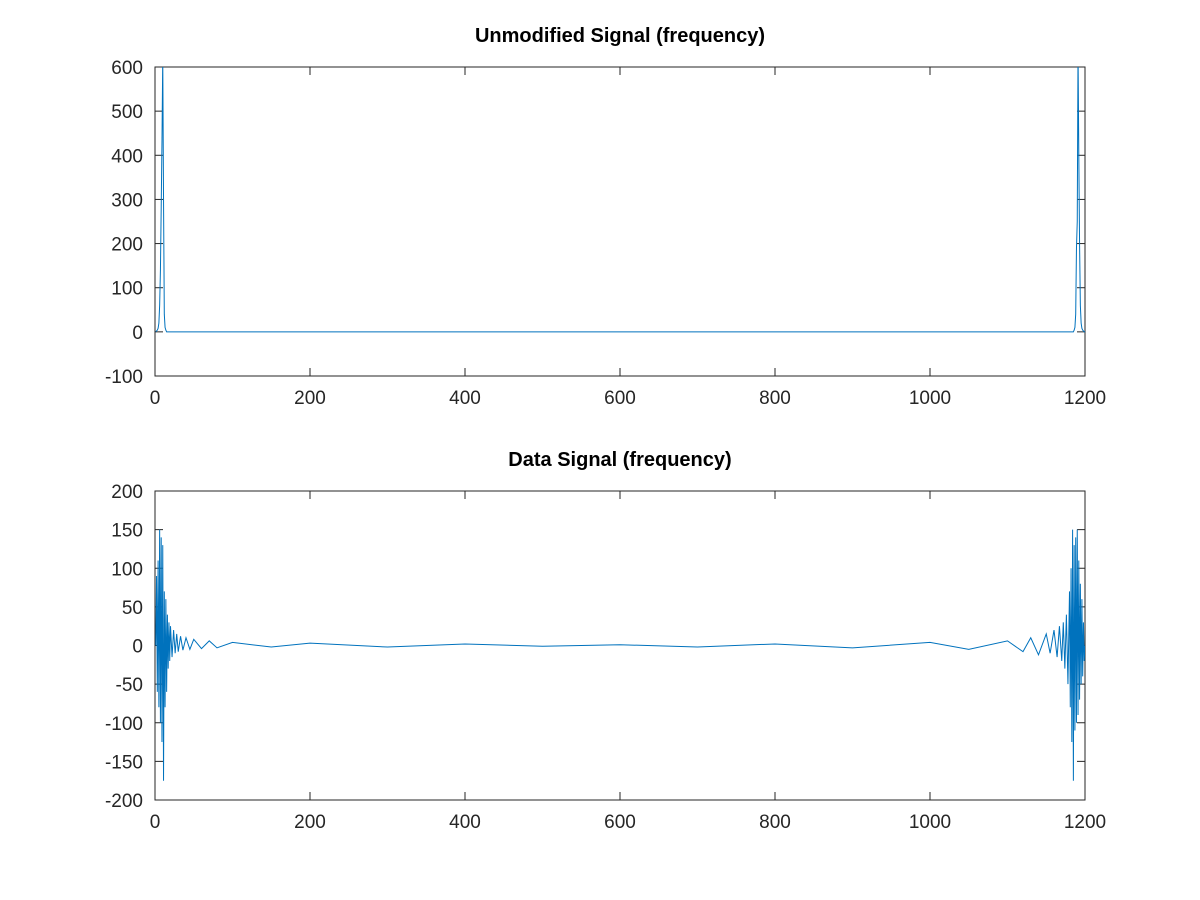 The image size is (1200, 900). Describe the element at coordinates (124, 647) in the screenshot. I see `y-tick-labels: -200 -150 -100 -50 0 50 100 150 200` at that location.